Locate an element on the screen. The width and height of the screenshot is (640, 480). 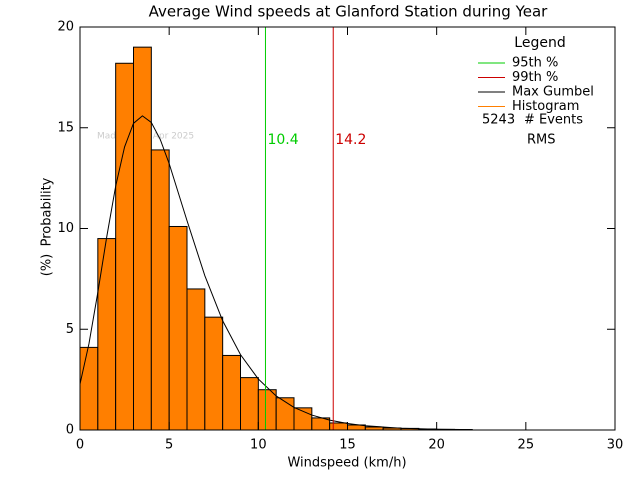
y-tick-label: 15 is located at coordinates (65, 127).